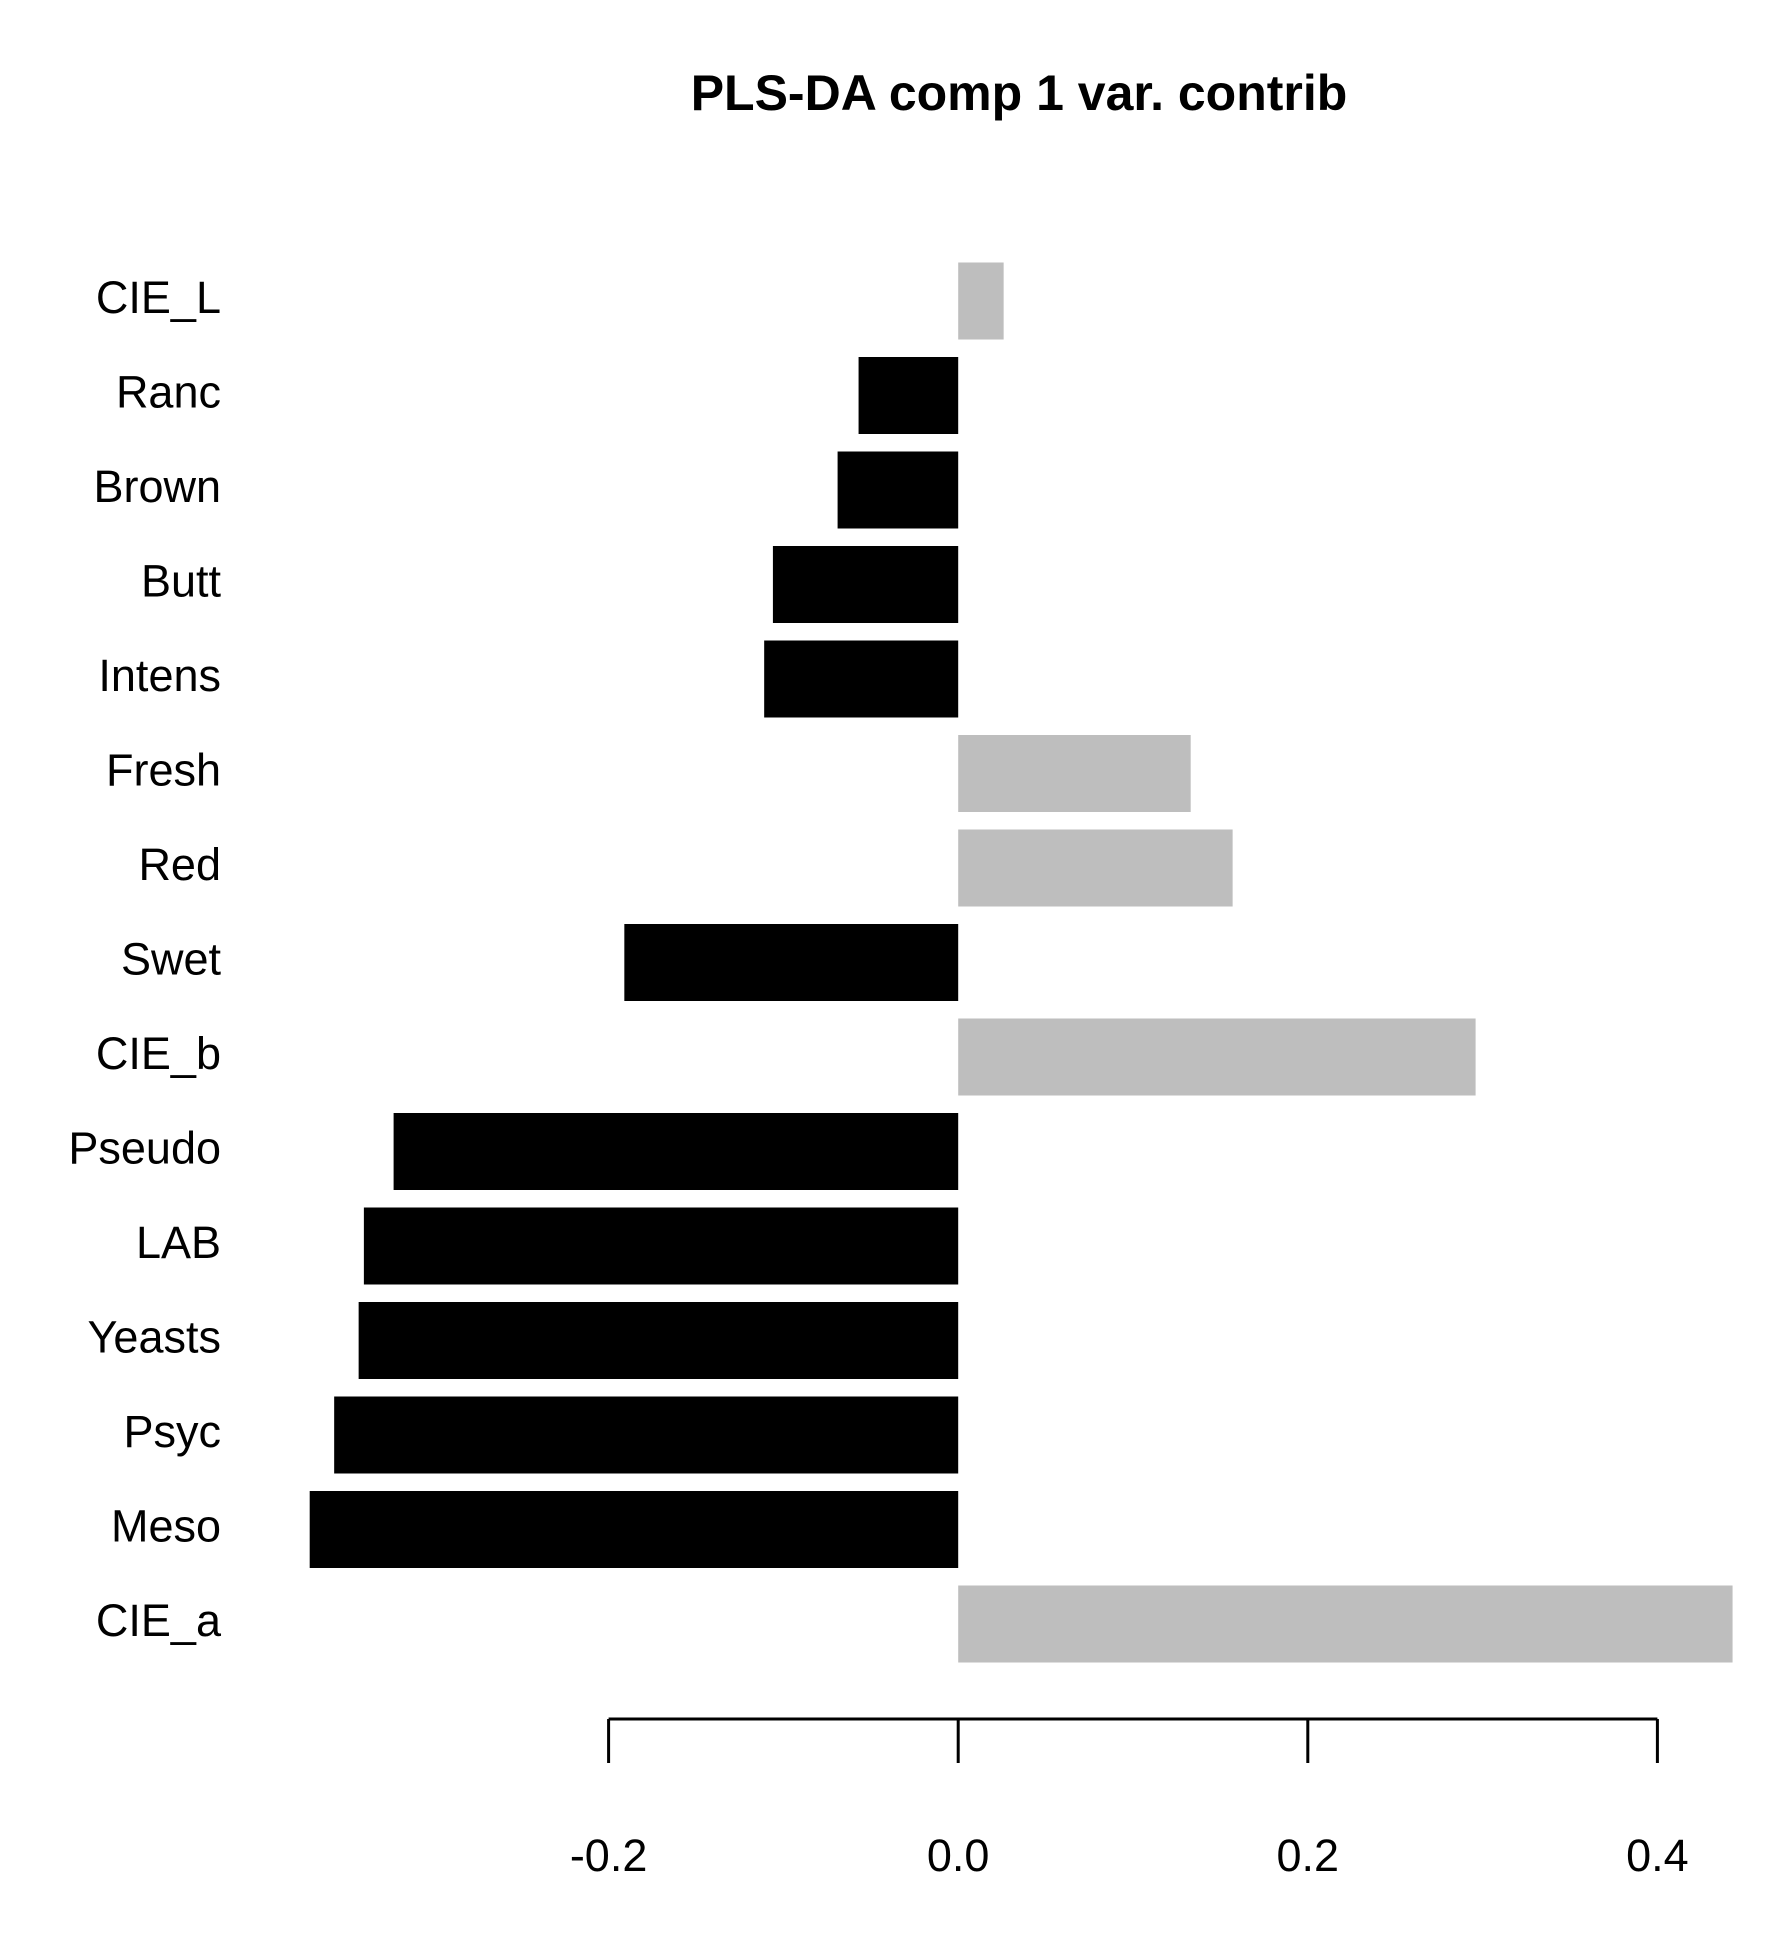 The height and width of the screenshot is (1934, 1785). Describe the element at coordinates (1308, 1855) in the screenshot. I see `x-tick-label: 0.2` at that location.